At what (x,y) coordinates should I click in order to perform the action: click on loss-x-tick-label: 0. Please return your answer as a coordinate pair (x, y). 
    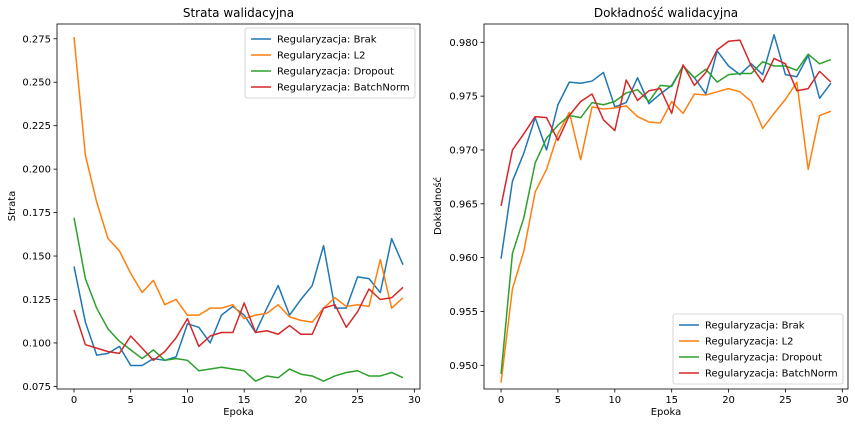
    Looking at the image, I should click on (74, 400).